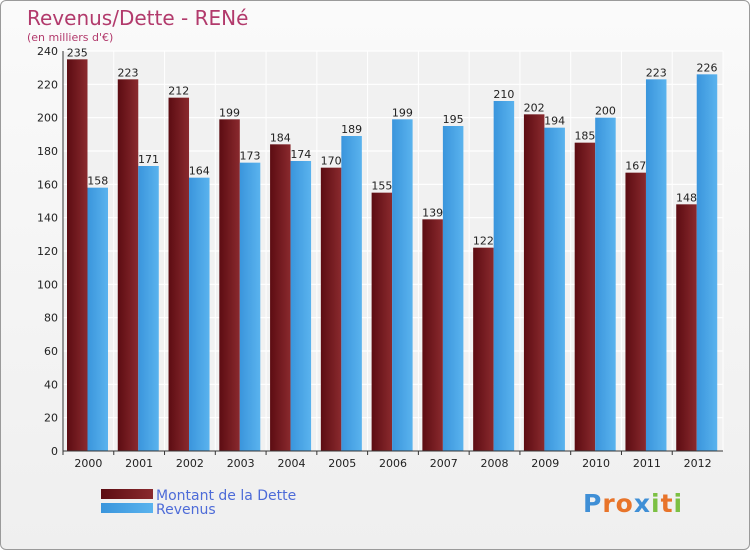 This screenshot has height=550, width=750. Describe the element at coordinates (226, 496) in the screenshot. I see `legend-label-dette: Montant de la Dette` at that location.